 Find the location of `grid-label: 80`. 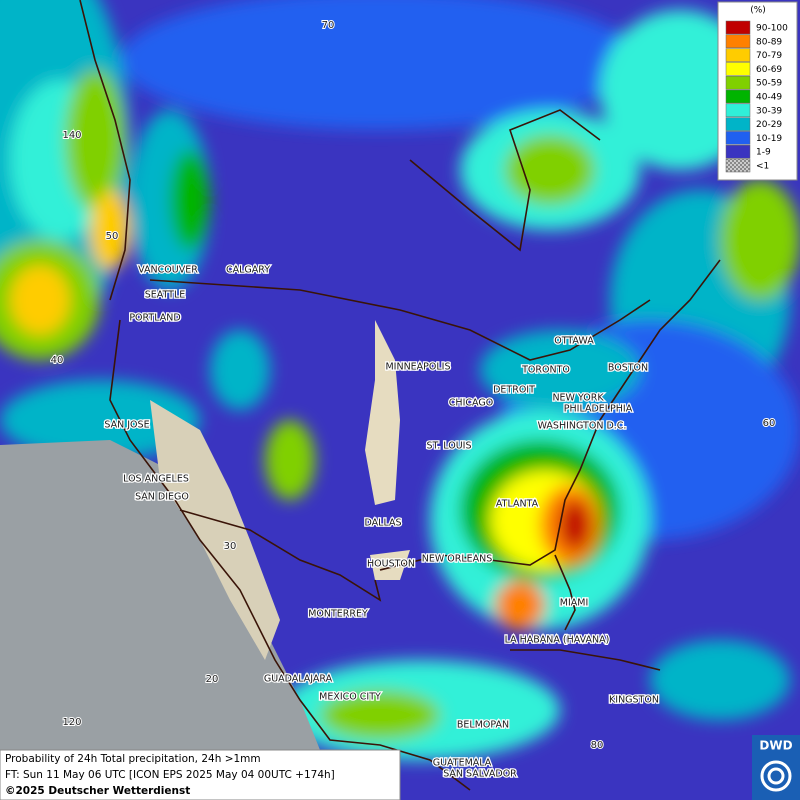

grid-label: 80 is located at coordinates (597, 745).